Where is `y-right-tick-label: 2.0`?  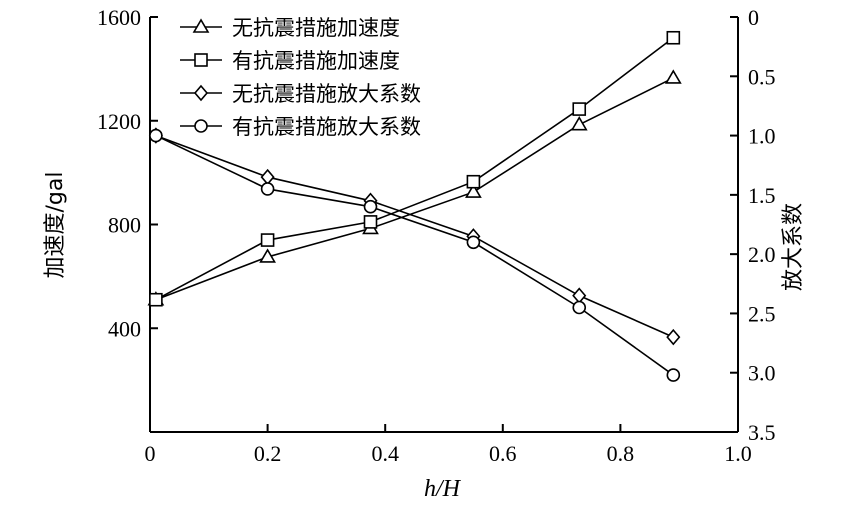 y-right-tick-label: 2.0 is located at coordinates (762, 254).